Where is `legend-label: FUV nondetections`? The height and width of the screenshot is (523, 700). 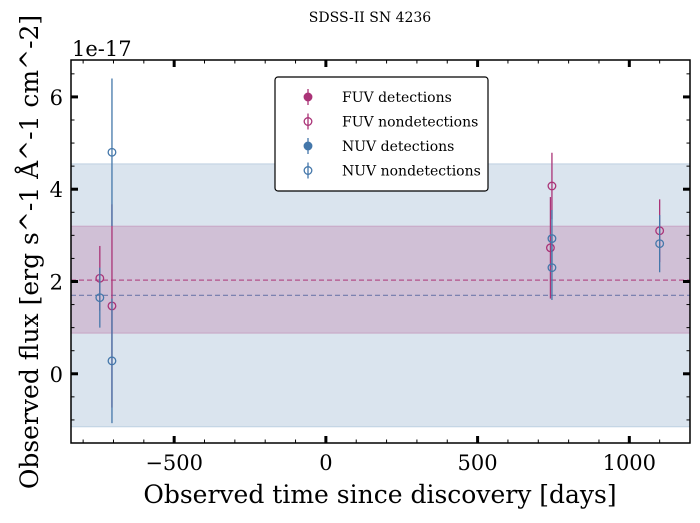 legend-label: FUV nondetections is located at coordinates (410, 123).